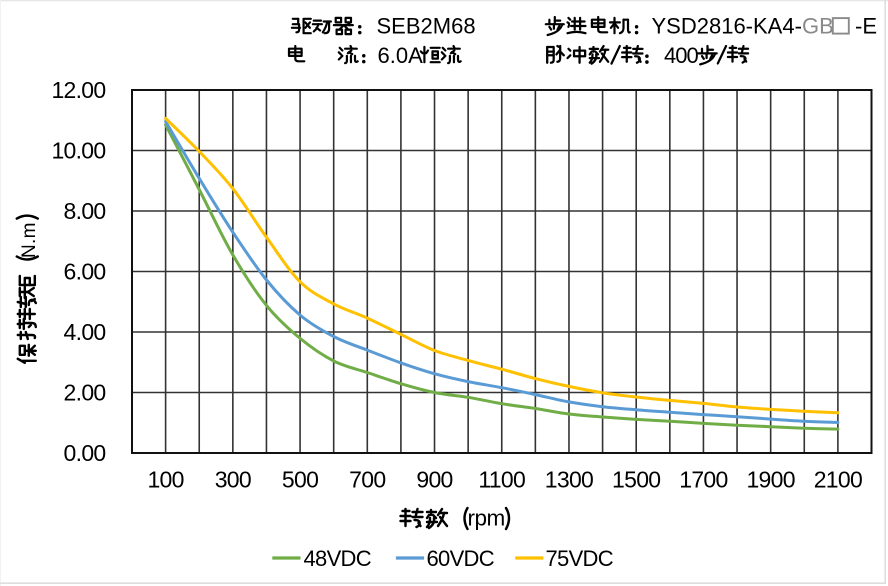 This screenshot has width=888, height=586. What do you see at coordinates (486, 518) in the screenshot?
I see `svg-text: rpm` at bounding box center [486, 518].